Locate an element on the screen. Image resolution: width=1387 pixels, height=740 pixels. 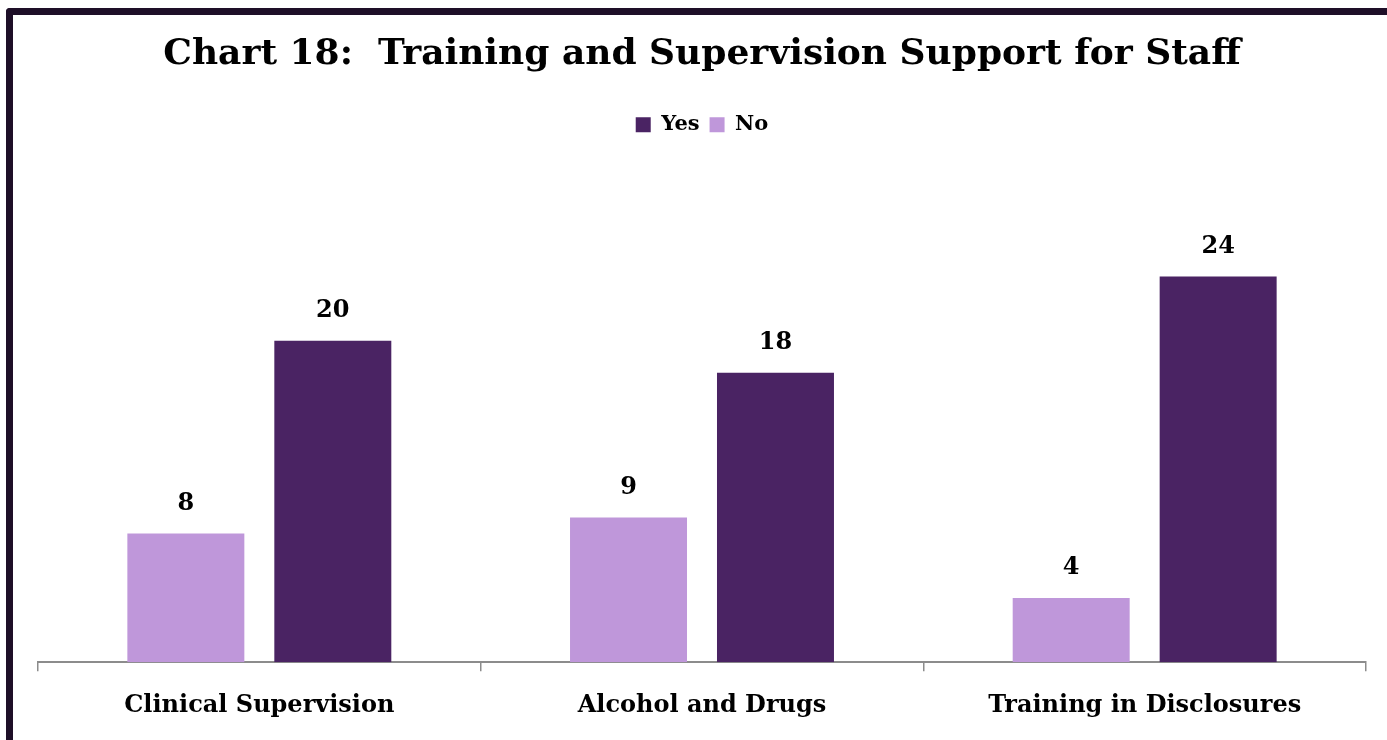
data-label: 9 is located at coordinates (628, 485).